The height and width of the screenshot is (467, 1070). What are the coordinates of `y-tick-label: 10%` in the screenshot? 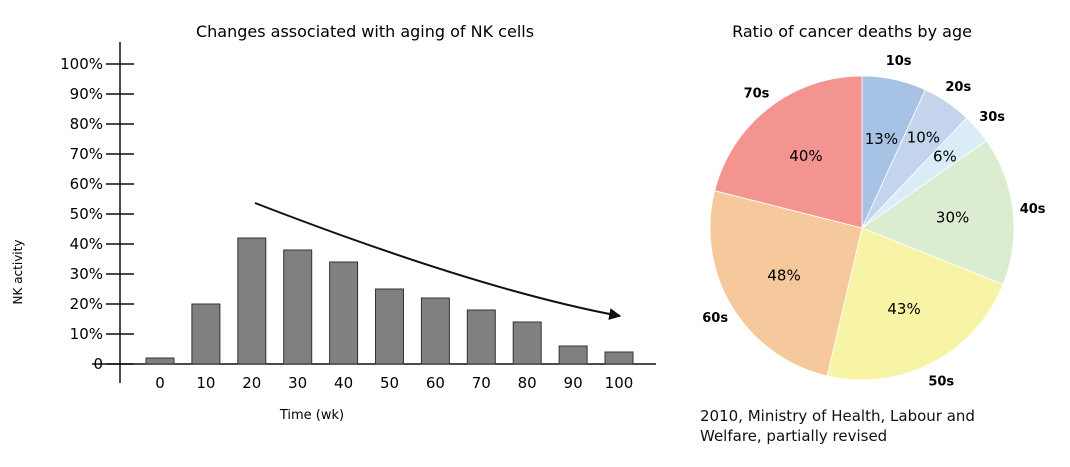 It's located at (86, 334).